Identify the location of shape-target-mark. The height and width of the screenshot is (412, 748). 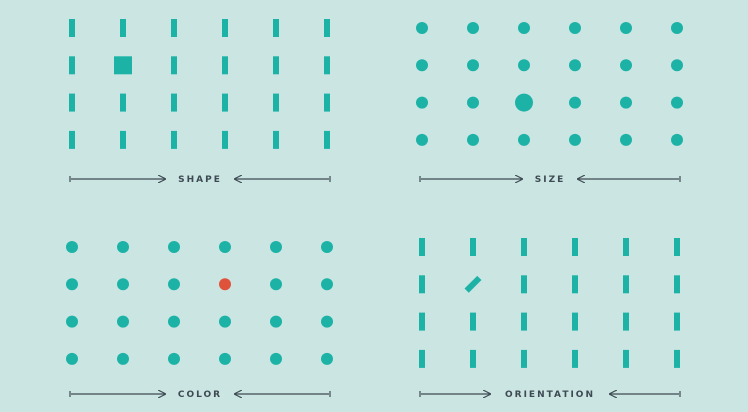
(123, 65).